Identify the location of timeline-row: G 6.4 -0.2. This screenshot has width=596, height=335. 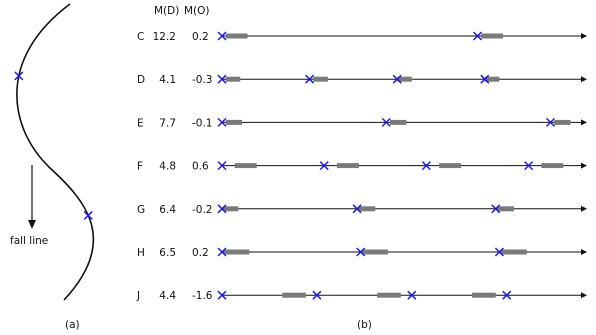
(362, 210).